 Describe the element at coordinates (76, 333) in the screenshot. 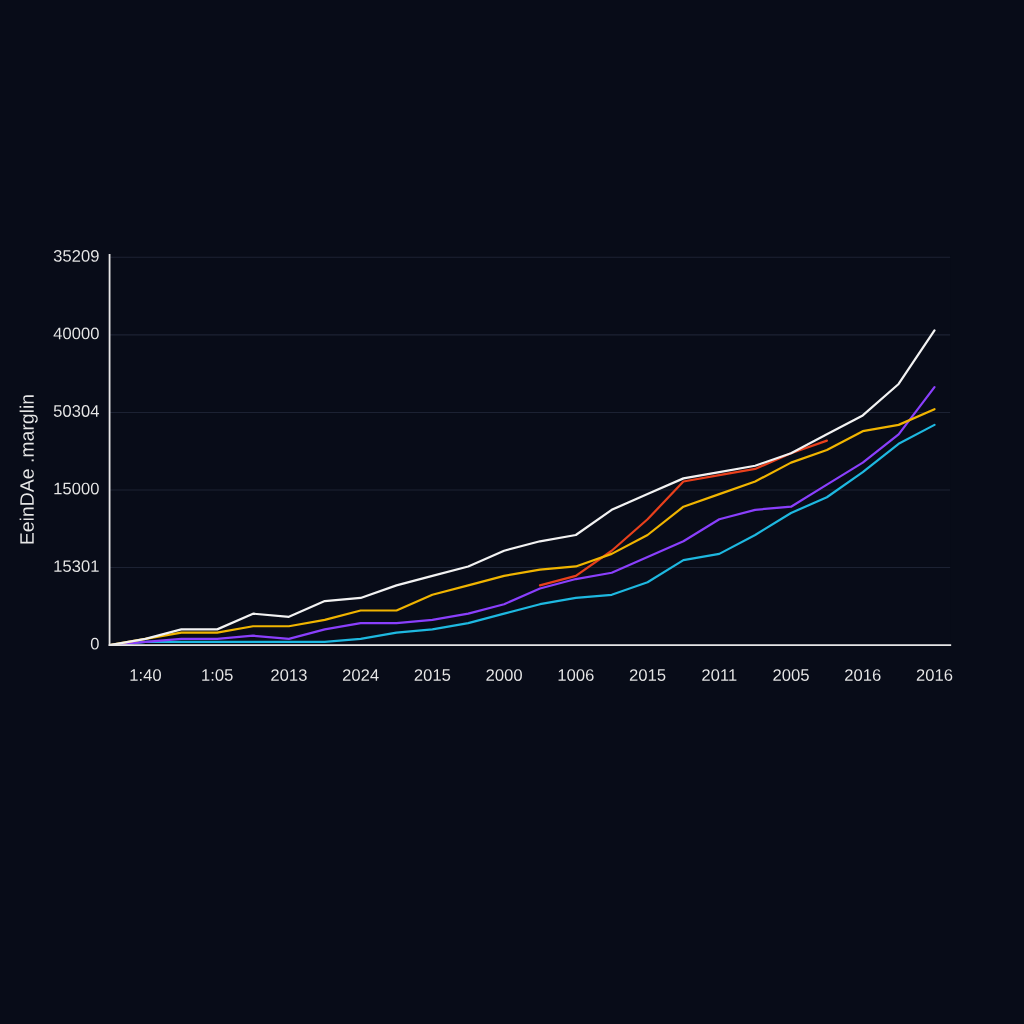

I see `text: 40000` at that location.